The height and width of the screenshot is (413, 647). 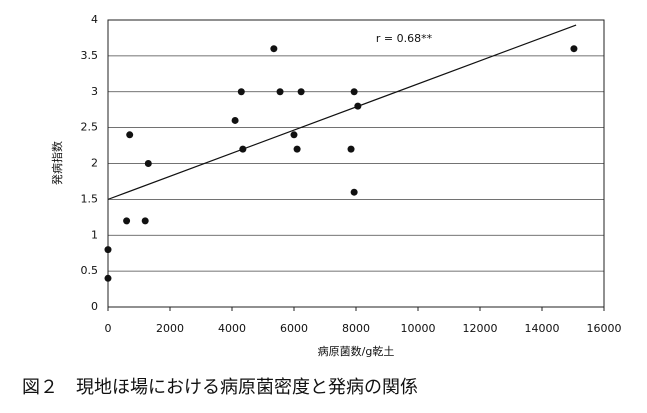 I want to click on x-tick-label: 16000, so click(x=604, y=328).